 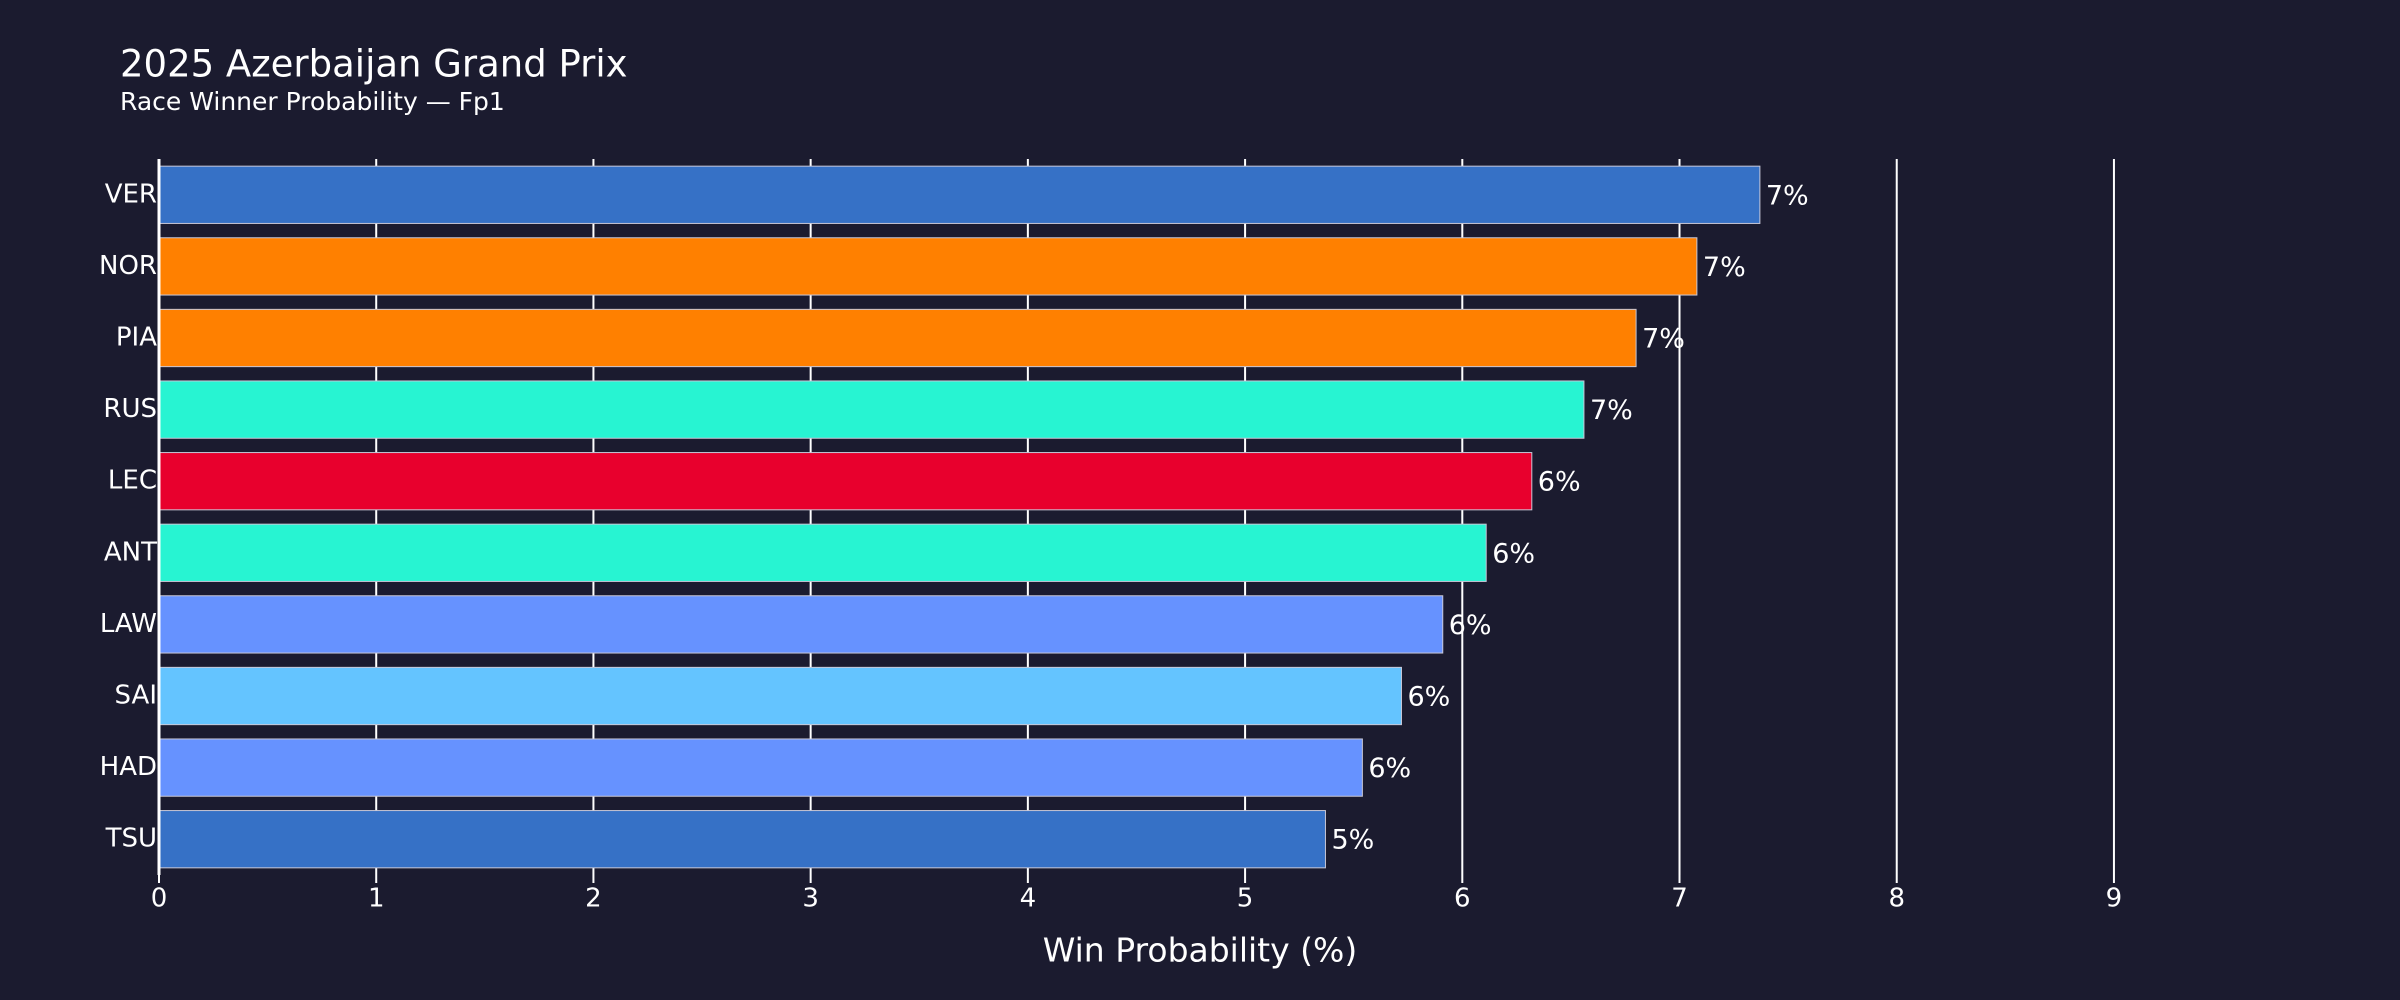 What do you see at coordinates (132, 481) in the screenshot?
I see `y-tick-label: LEC` at bounding box center [132, 481].